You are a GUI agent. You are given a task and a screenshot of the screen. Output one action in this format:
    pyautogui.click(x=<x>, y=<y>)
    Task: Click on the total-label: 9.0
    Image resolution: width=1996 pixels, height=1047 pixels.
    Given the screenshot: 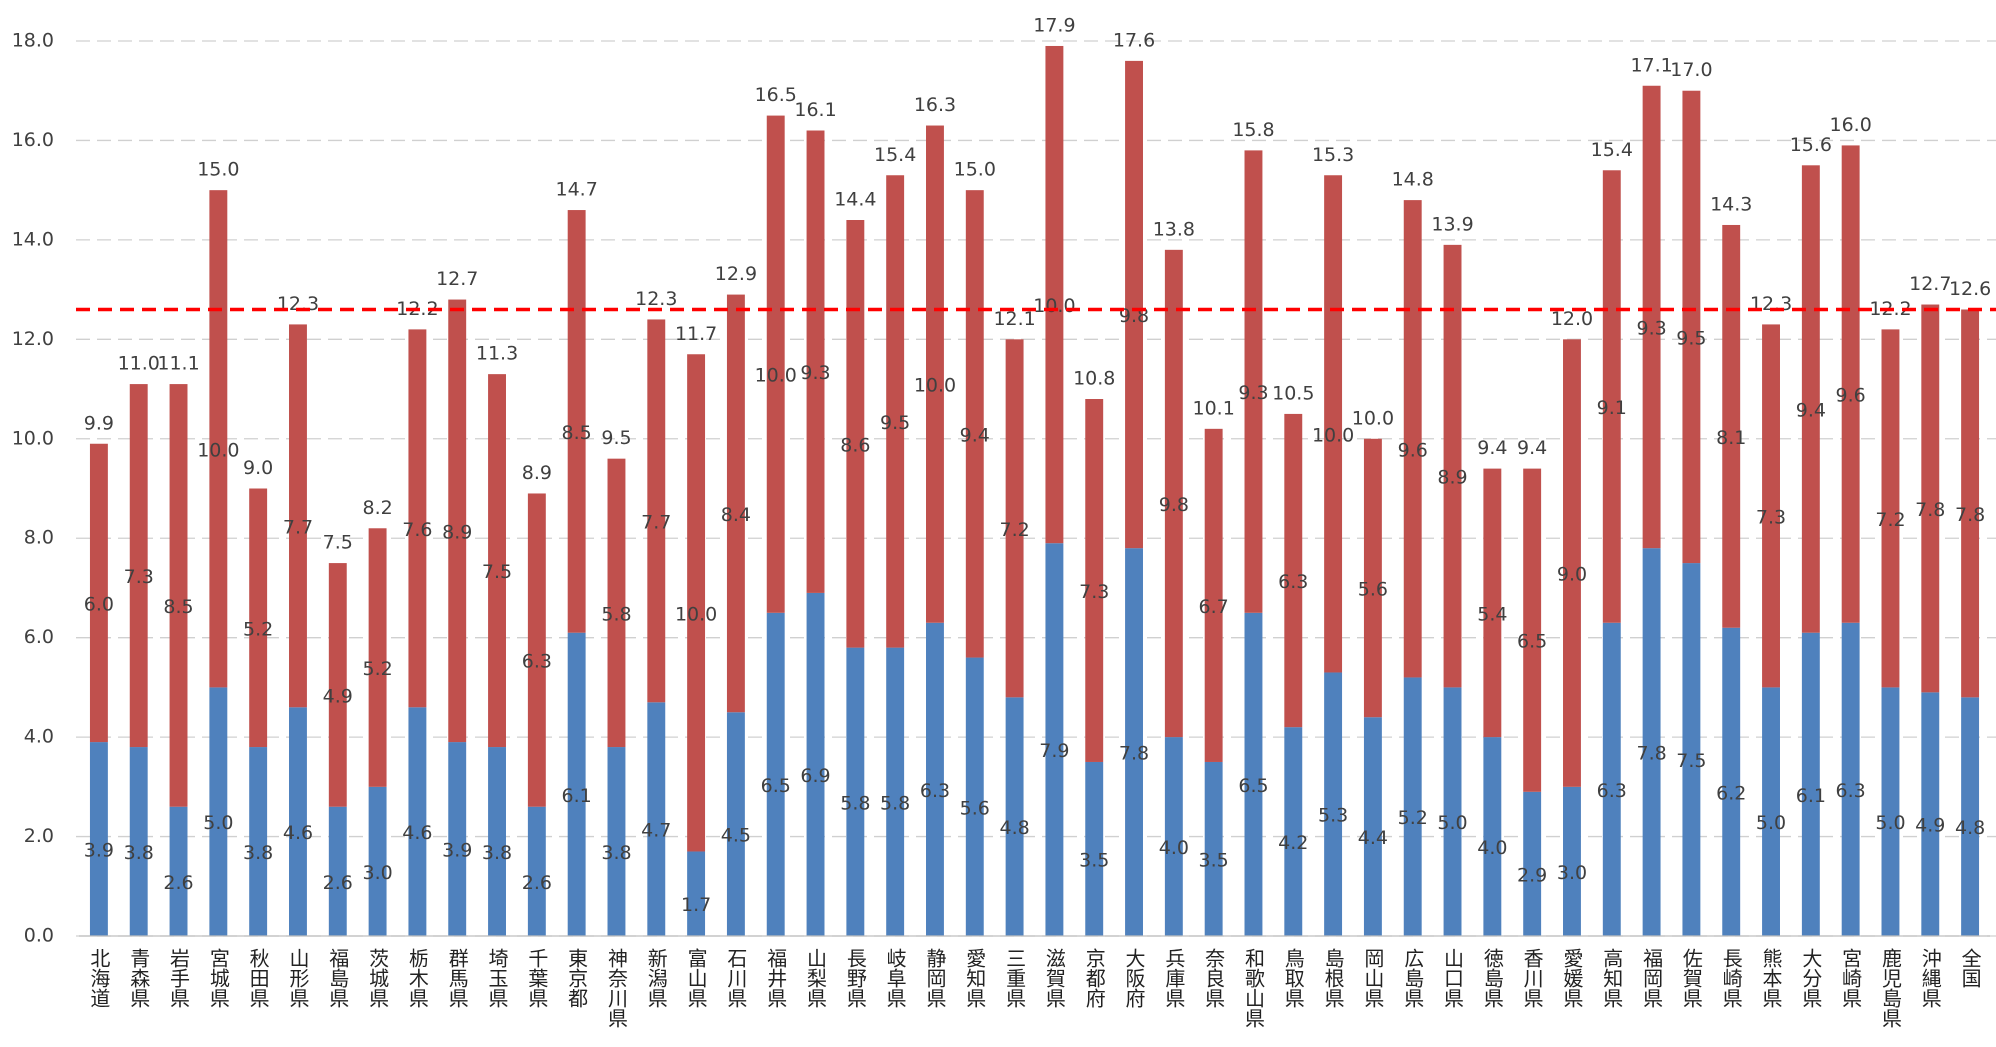 What is the action you would take?
    pyautogui.click(x=258, y=468)
    